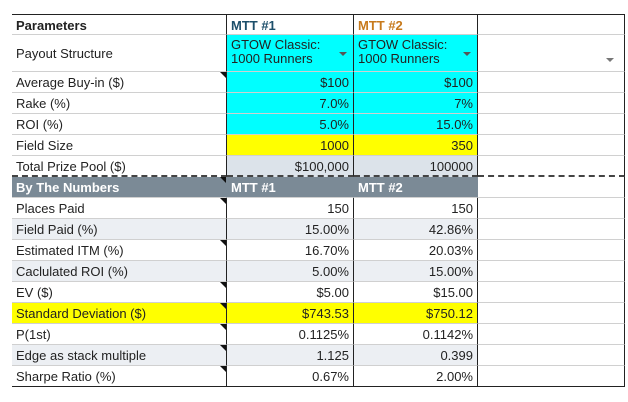 This screenshot has width=628, height=402. What do you see at coordinates (416, 187) in the screenshot?
I see `numbers-mtt2-header: MTT #2` at bounding box center [416, 187].